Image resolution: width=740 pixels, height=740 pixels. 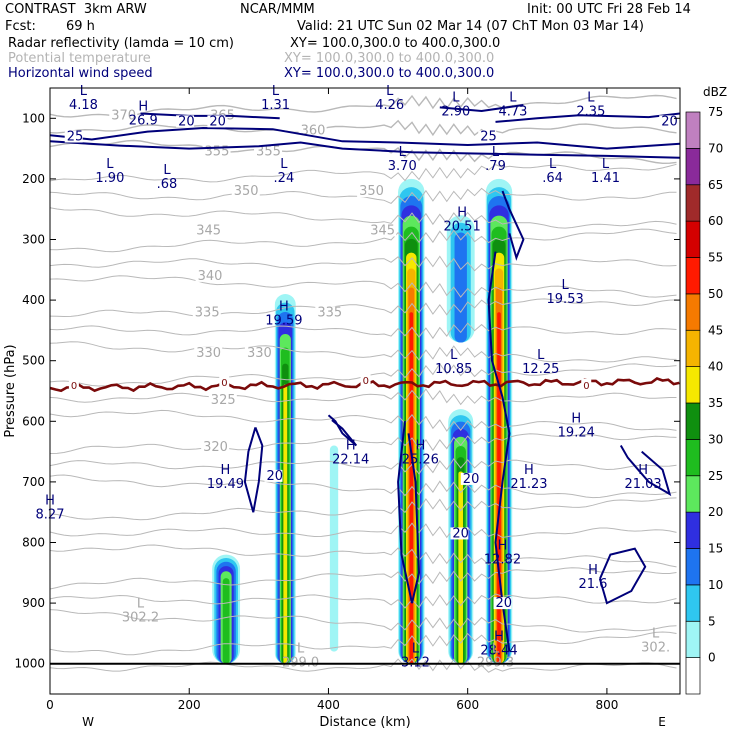 I want to click on extremum-value: 19.24, so click(x=576, y=432).